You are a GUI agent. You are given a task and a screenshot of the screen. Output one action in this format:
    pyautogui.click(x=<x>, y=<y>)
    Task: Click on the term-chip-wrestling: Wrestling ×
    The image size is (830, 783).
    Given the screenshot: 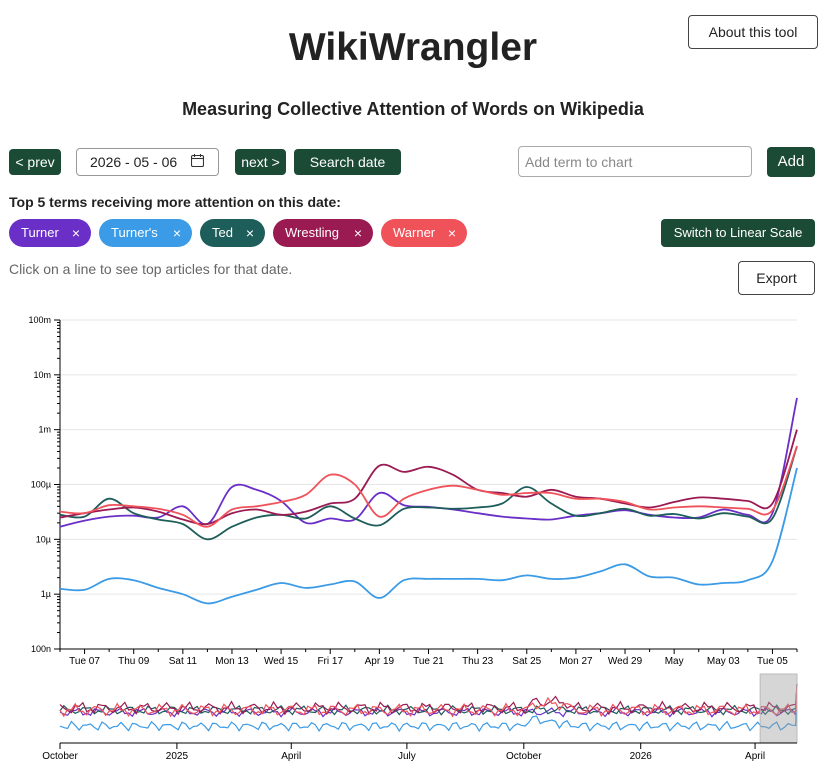 What is the action you would take?
    pyautogui.click(x=323, y=233)
    